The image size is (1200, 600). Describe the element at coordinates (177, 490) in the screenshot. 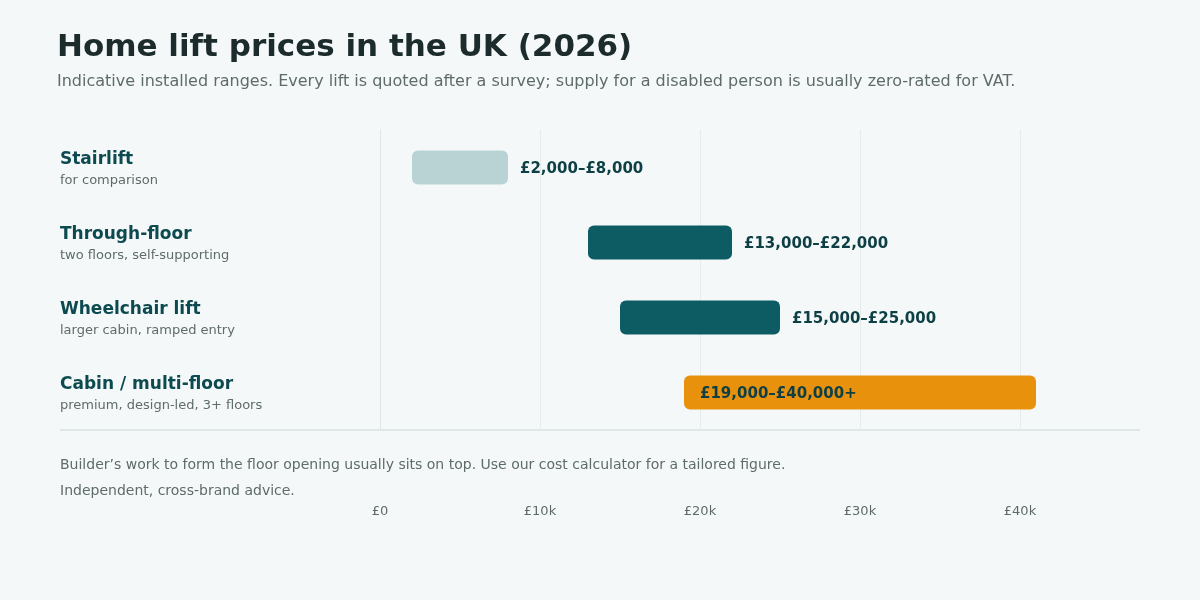

I see `text: Independent, cross-brand advice.` at that location.